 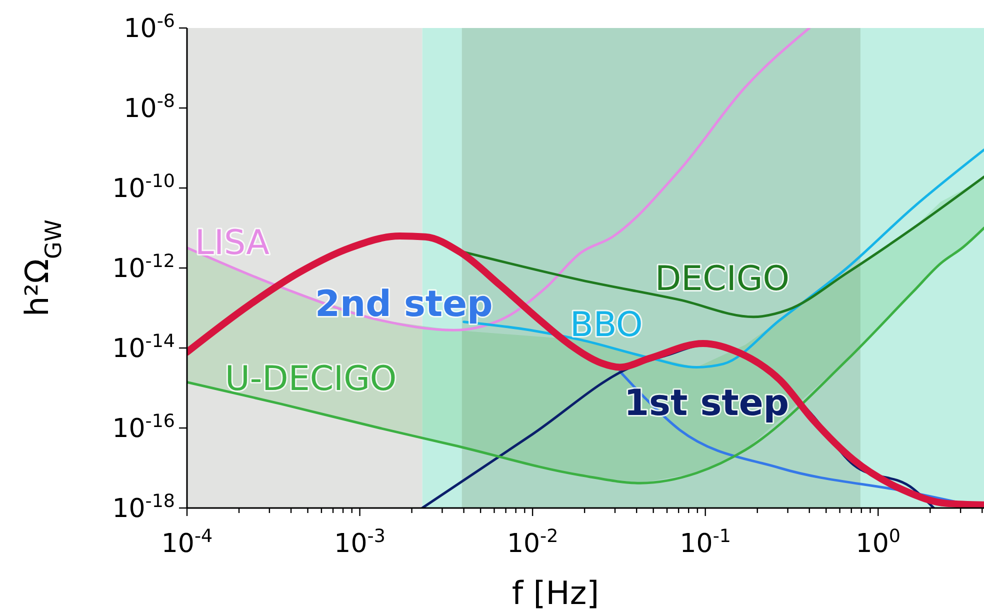 What do you see at coordinates (143, 507) in the screenshot?
I see `y-tick-label: 10$^{-18}$` at bounding box center [143, 507].